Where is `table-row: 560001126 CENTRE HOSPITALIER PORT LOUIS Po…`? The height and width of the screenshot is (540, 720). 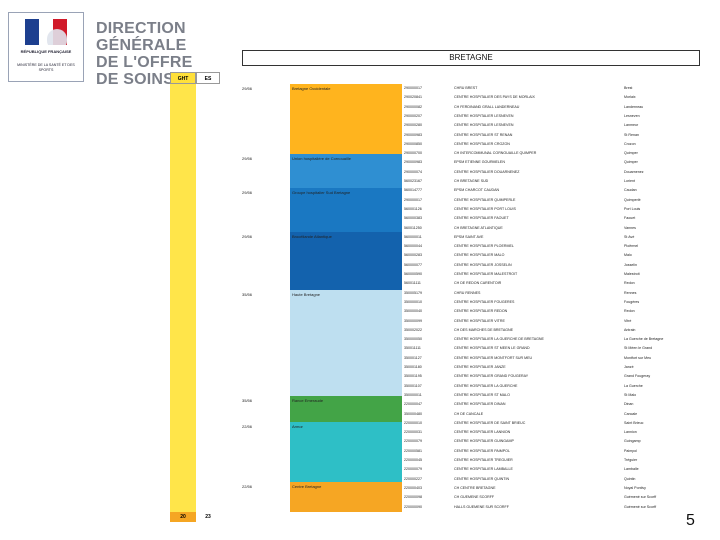
table-row: 560001126 CENTRE HOSPITALIER PORT LOUIS Po… is located at coordinates (551, 209).